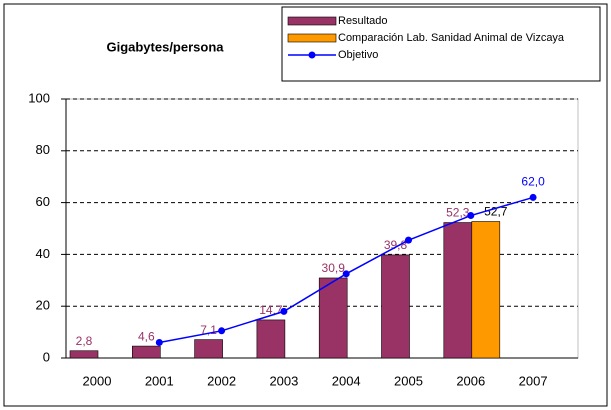 This screenshot has width=611, height=410. Describe the element at coordinates (159, 380) in the screenshot. I see `x-tick-label: 2001` at that location.